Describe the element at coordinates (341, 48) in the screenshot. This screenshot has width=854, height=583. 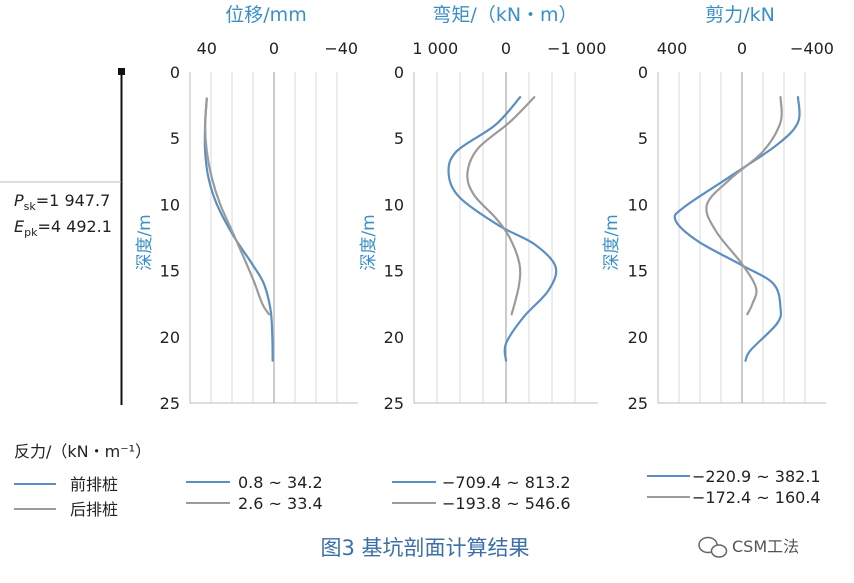
I see `x-tick-label: −40` at that location.